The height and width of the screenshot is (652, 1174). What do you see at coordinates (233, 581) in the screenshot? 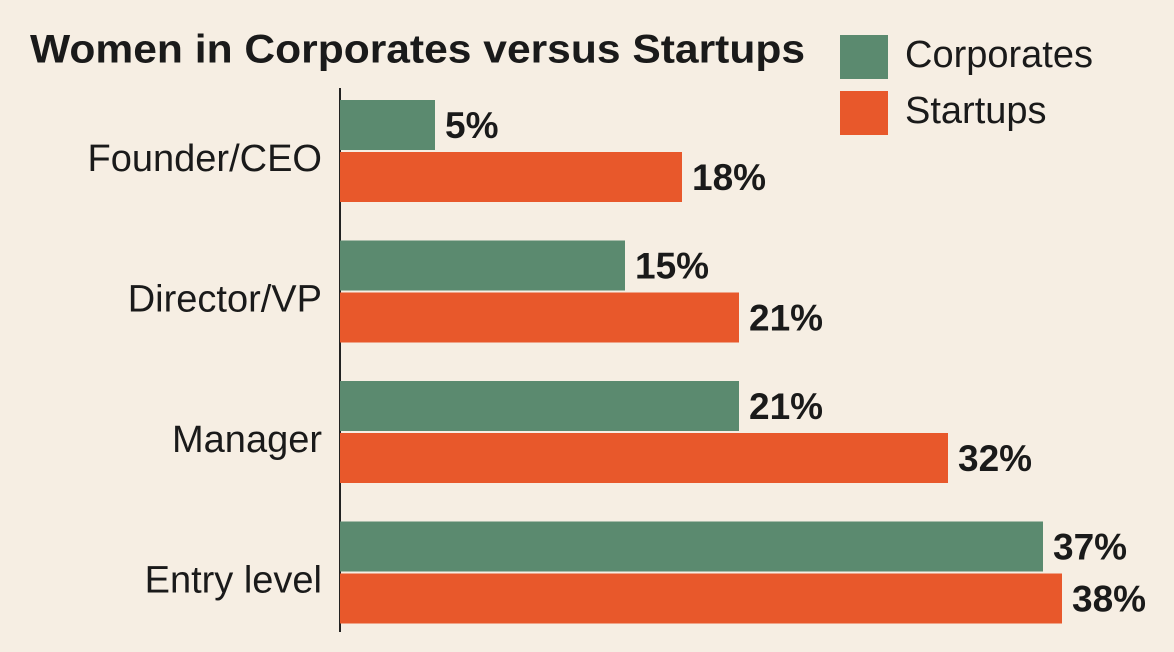
I see `category-label: Entry level` at bounding box center [233, 581].